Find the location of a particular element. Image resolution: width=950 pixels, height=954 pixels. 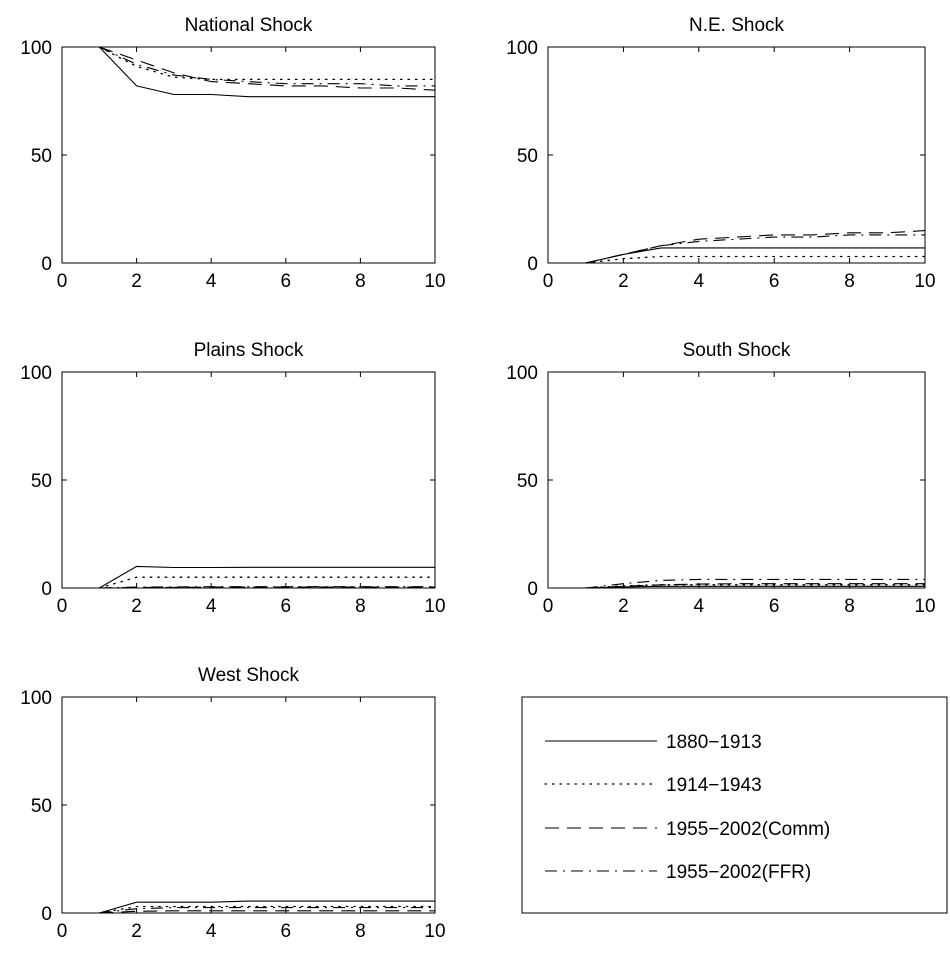

legend-label: 1955−2002(Comm) is located at coordinates (748, 829).